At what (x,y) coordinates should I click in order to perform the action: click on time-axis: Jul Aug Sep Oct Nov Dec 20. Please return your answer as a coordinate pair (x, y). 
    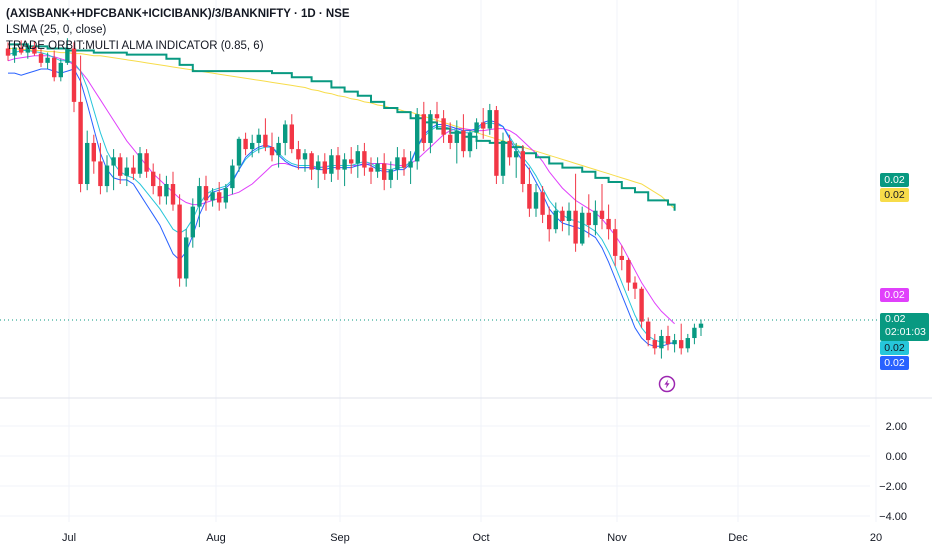
    Looking at the image, I should click on (472, 538).